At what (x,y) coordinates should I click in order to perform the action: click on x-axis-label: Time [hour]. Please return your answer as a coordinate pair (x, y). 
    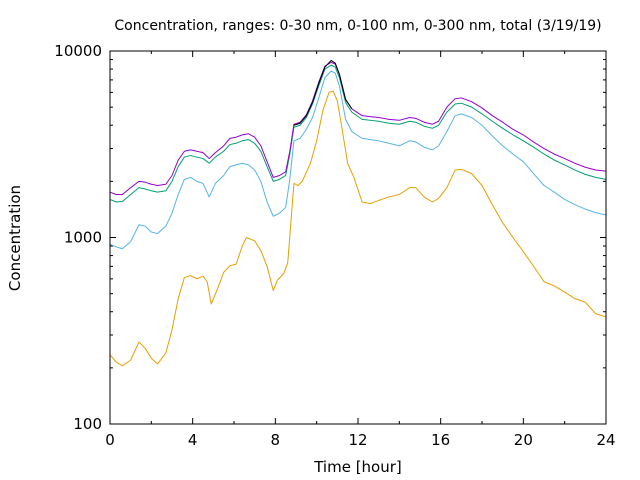
    Looking at the image, I should click on (357, 467).